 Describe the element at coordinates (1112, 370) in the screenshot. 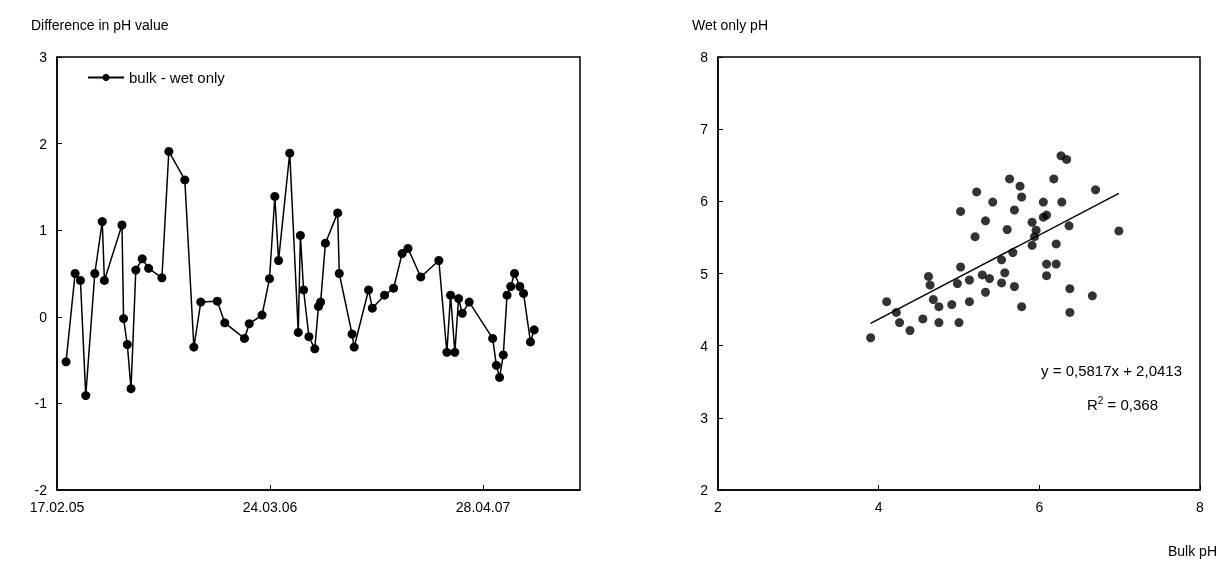

I see `annotation: y = 0,5817x + 2,0413` at that location.